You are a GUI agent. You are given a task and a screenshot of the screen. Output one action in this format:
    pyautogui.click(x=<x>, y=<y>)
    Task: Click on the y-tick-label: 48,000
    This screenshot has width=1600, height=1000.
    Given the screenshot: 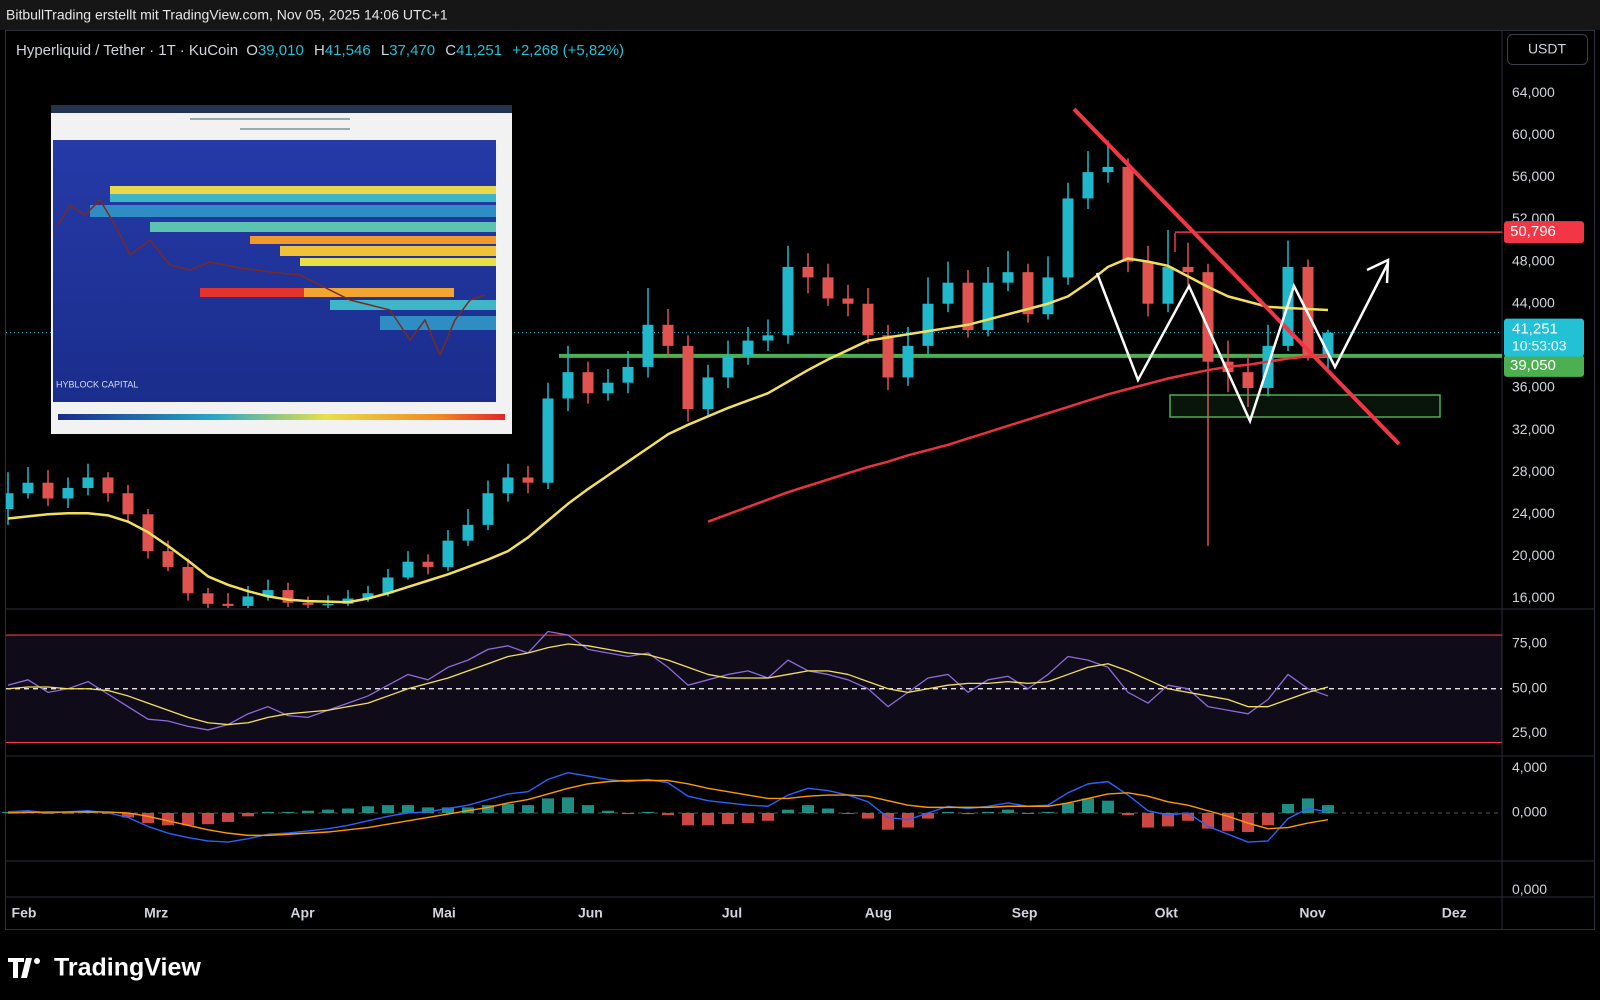 What is the action you would take?
    pyautogui.click(x=1533, y=260)
    